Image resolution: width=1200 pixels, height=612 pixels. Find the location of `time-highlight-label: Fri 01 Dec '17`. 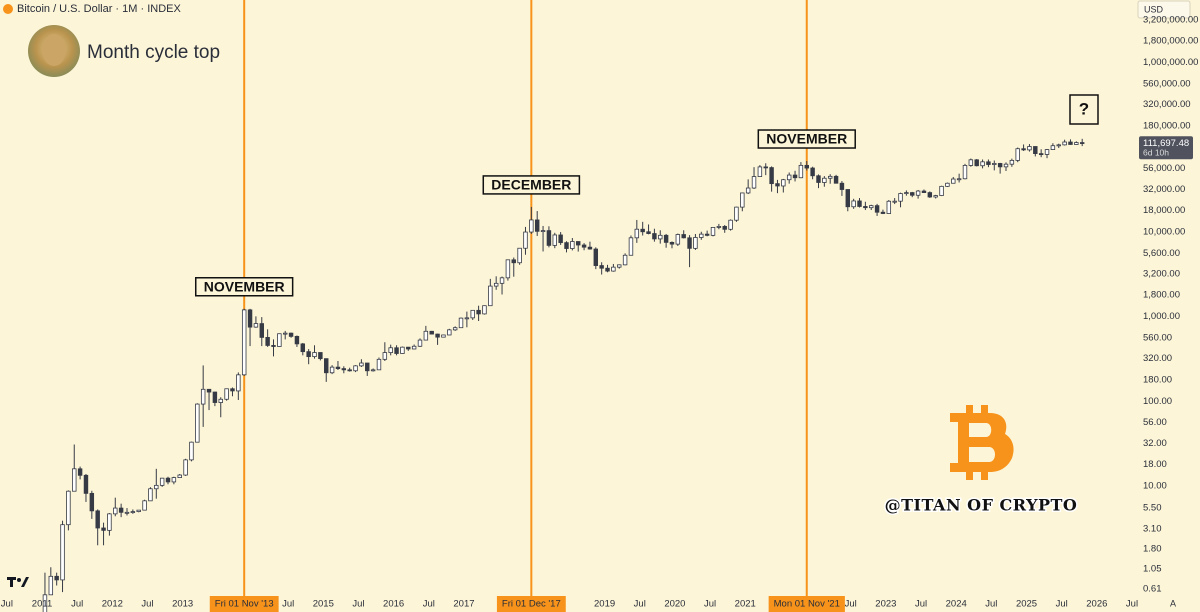

time-highlight-label: Fri 01 Dec '17 is located at coordinates (531, 604).